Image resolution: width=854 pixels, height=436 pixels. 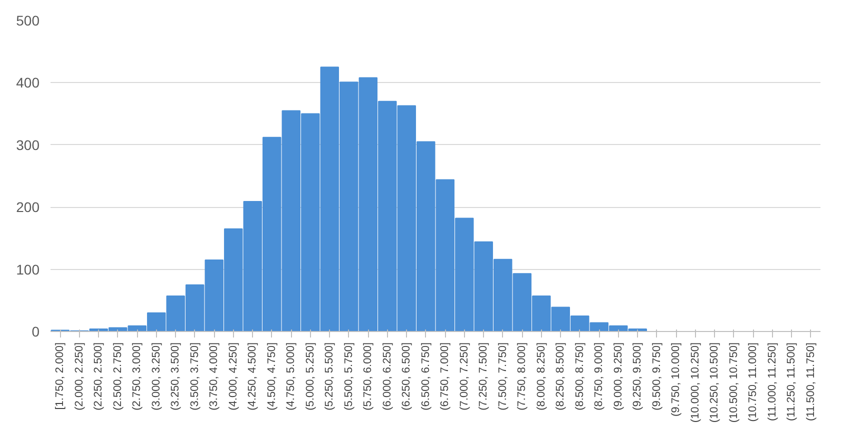 What do you see at coordinates (580, 376) in the screenshot?
I see `x-tick-label: (8.500, 8.750]` at bounding box center [580, 376].